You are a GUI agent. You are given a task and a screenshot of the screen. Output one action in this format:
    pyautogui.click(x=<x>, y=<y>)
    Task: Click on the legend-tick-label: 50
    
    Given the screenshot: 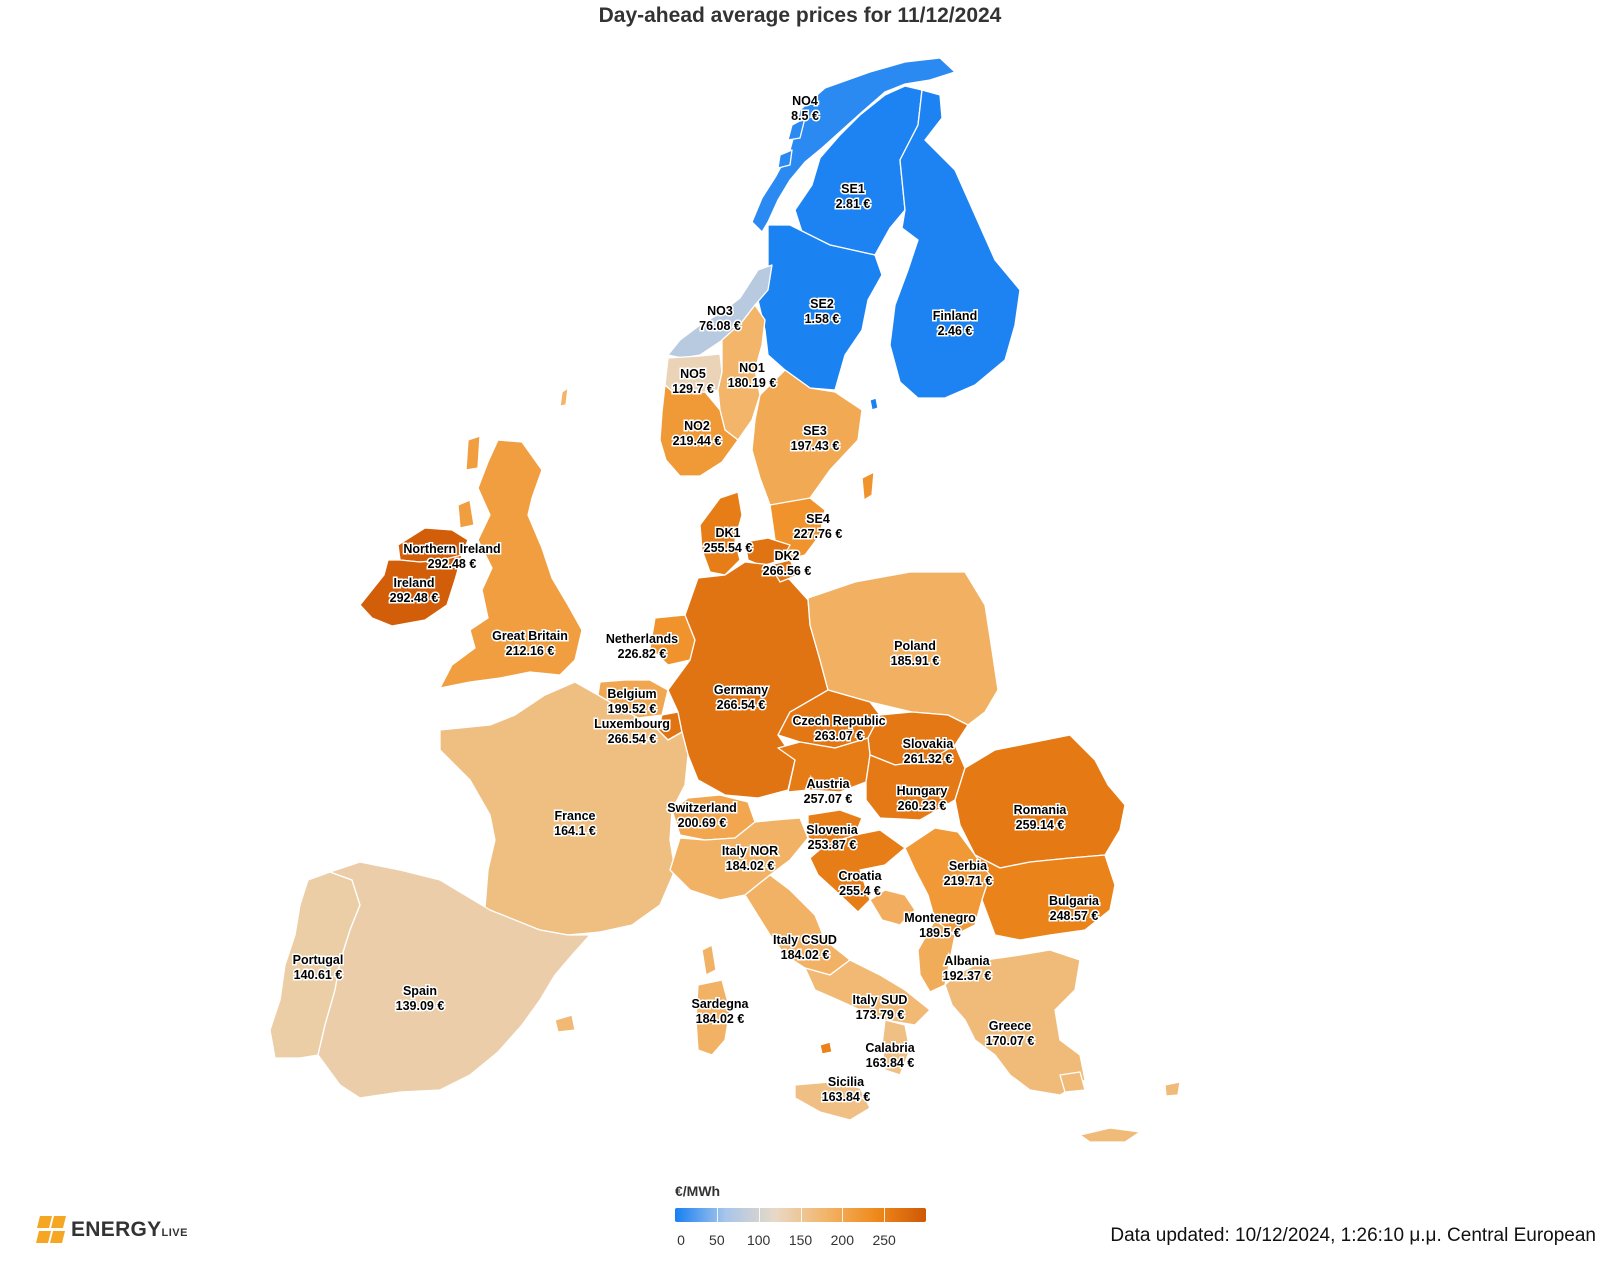 What is the action you would take?
    pyautogui.click(x=717, y=1240)
    